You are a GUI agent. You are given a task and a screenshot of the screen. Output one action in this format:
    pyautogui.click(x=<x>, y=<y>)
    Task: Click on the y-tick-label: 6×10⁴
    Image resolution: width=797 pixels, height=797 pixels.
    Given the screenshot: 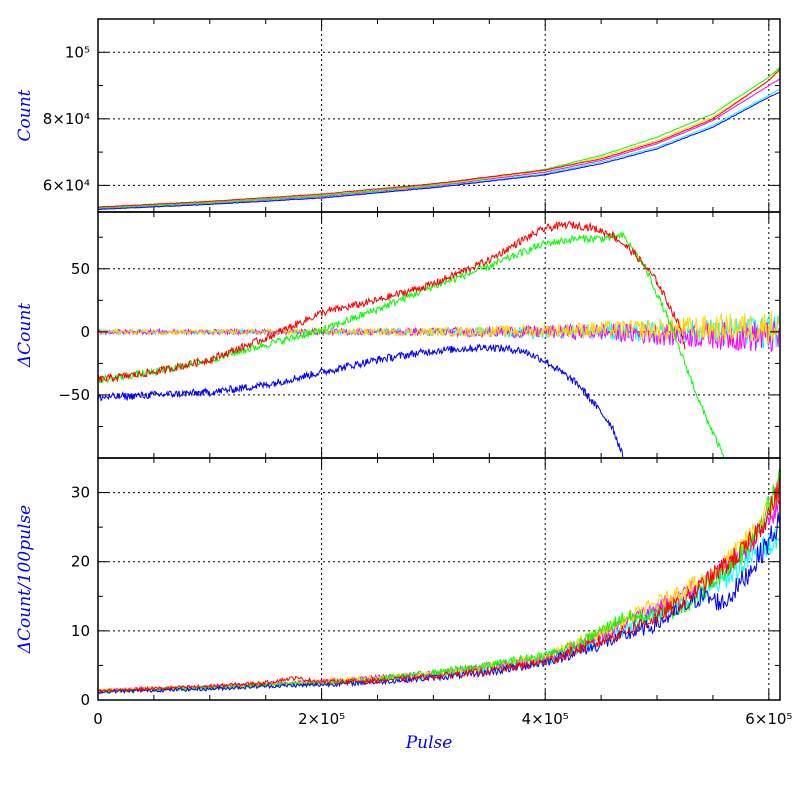 What is the action you would take?
    pyautogui.click(x=66, y=185)
    